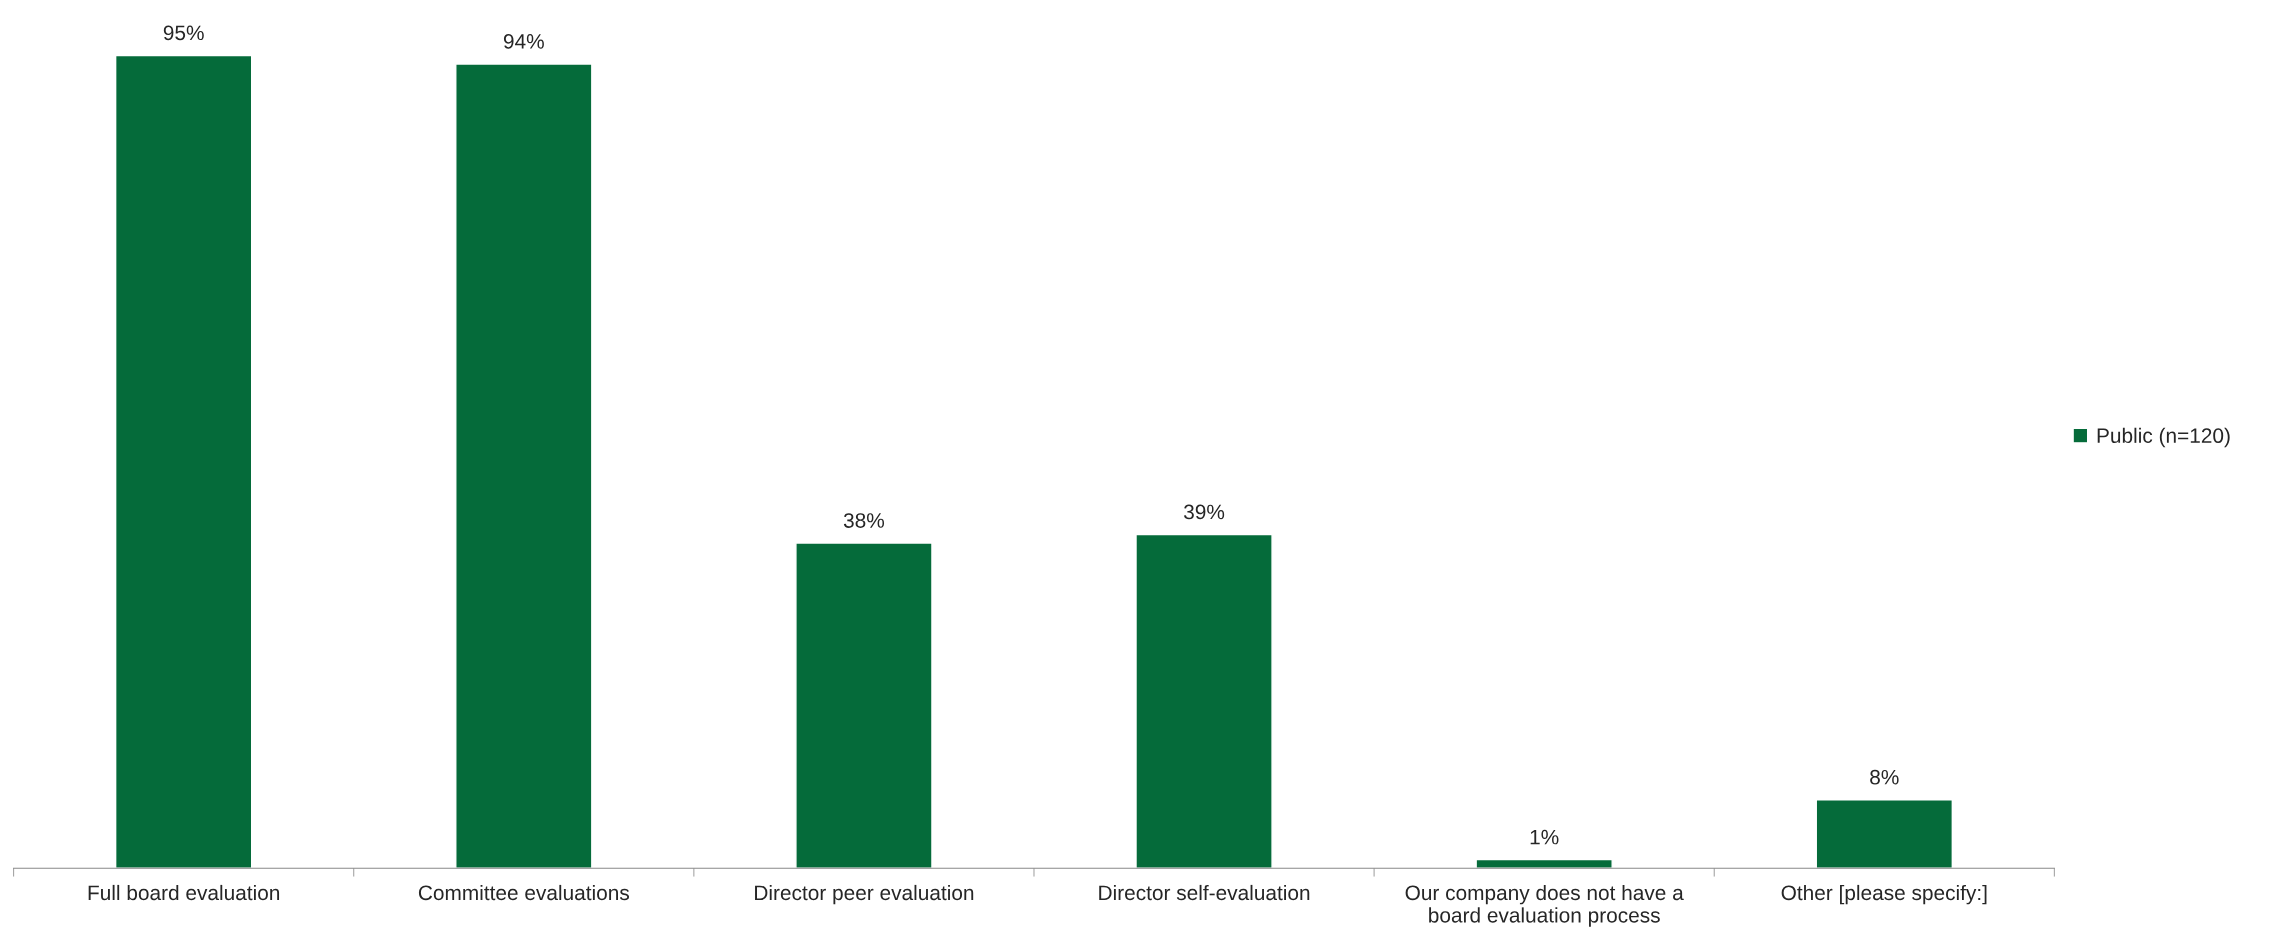 Image resolution: width=2270 pixels, height=952 pixels. What do you see at coordinates (1884, 894) in the screenshot?
I see `x-tick-label: Other [please specify:]` at bounding box center [1884, 894].